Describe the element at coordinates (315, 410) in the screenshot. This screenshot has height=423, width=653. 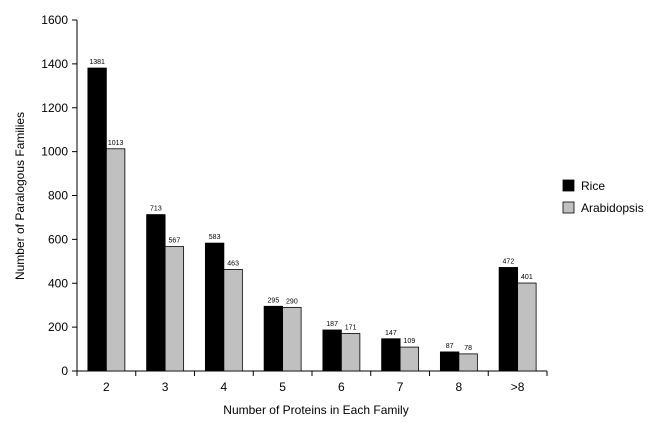
I see `x-axis-title: Number of Proteins in Each Family` at that location.